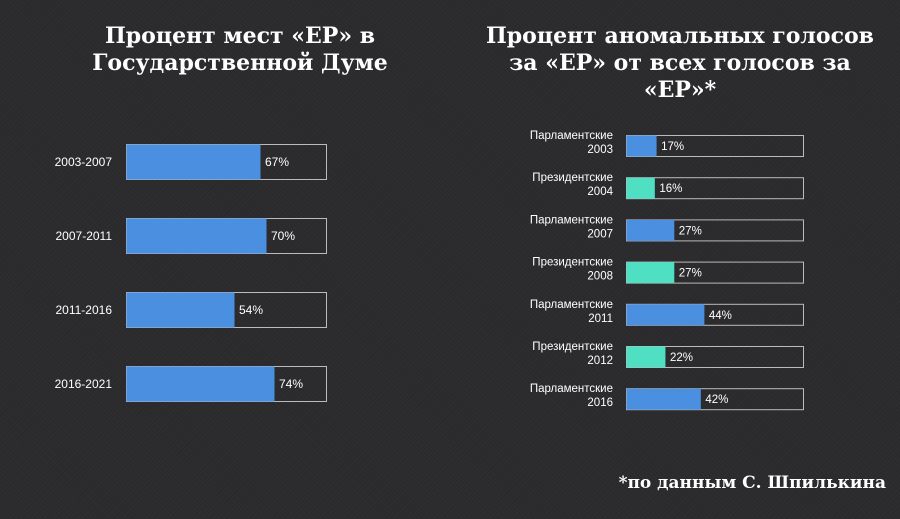 The width and height of the screenshot is (900, 519). I want to click on category-label: 2011, so click(600, 319).